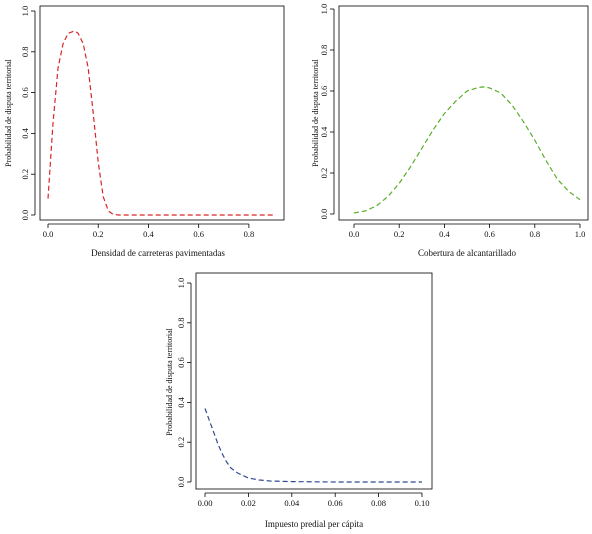 This screenshot has width=592, height=534. I want to click on x-axis-label: Impuesto predial per cápita, so click(314, 524).